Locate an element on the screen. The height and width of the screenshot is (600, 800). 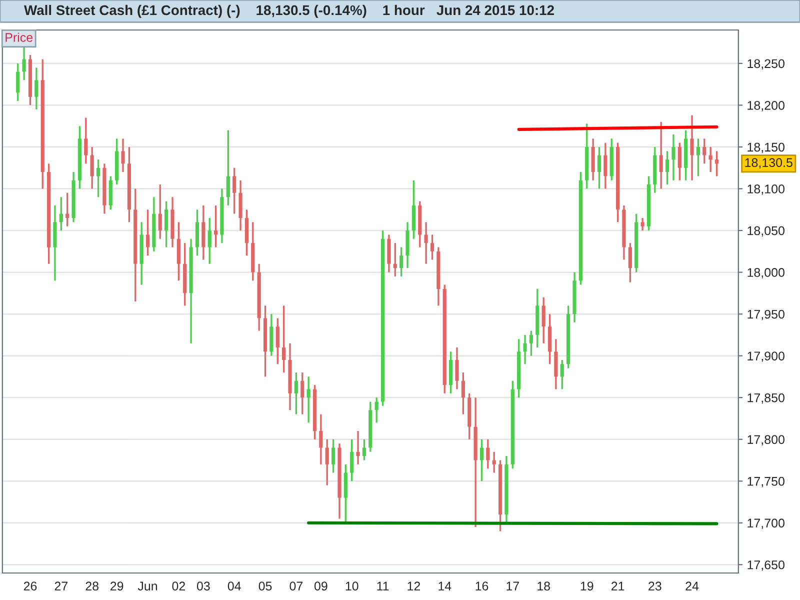
x-tick-label: 14 is located at coordinates (445, 586).